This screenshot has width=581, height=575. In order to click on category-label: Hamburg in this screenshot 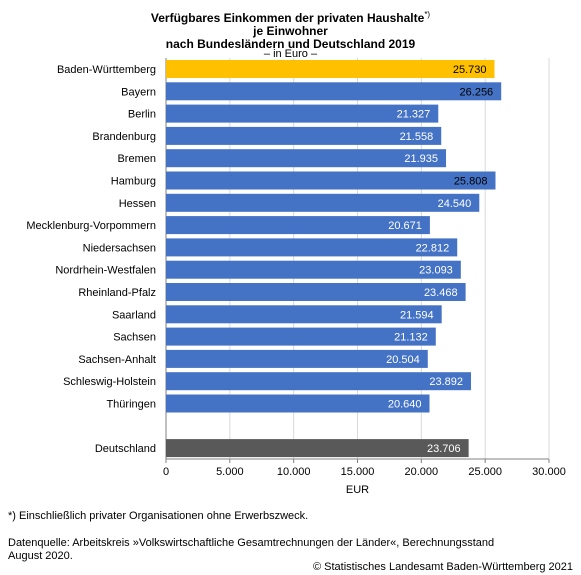, I will do `click(133, 182)`.